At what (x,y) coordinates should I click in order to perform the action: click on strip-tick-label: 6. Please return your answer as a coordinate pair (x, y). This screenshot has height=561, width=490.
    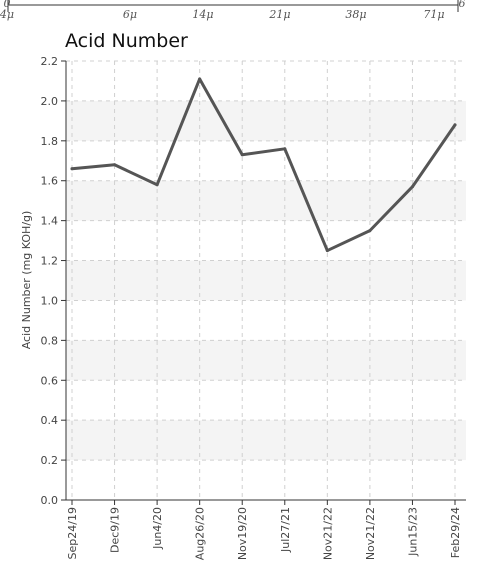
    Looking at the image, I should click on (462, 5).